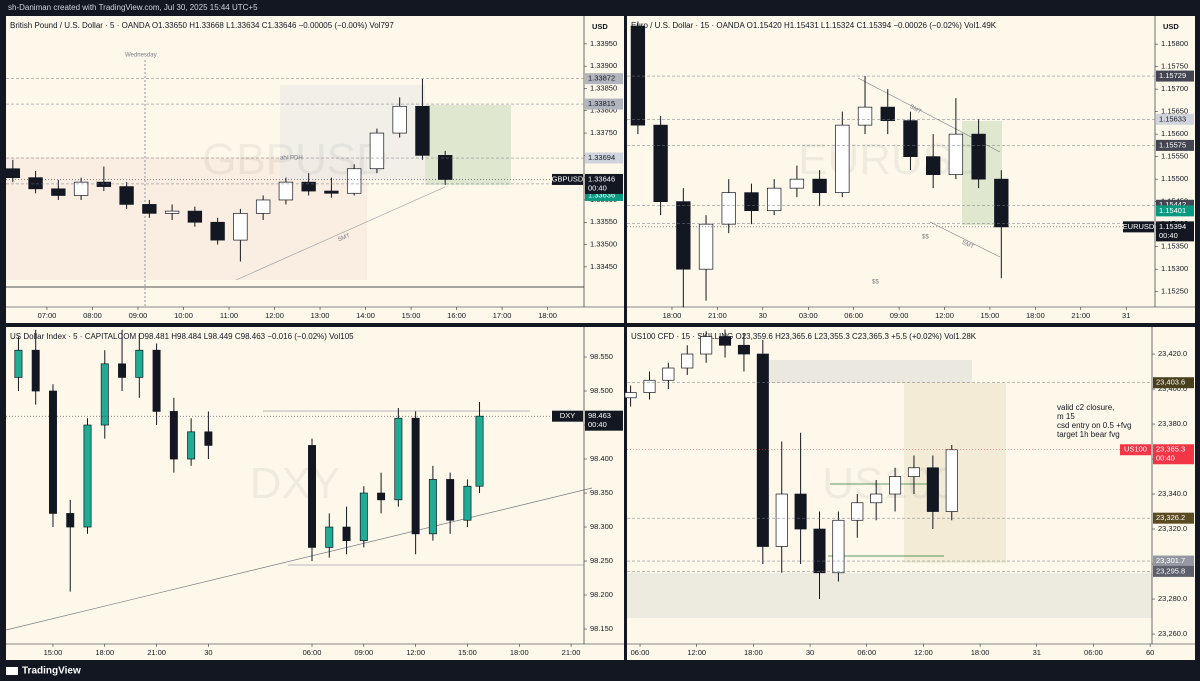  What do you see at coordinates (925, 238) in the screenshot?
I see `annotation: $$` at bounding box center [925, 238].